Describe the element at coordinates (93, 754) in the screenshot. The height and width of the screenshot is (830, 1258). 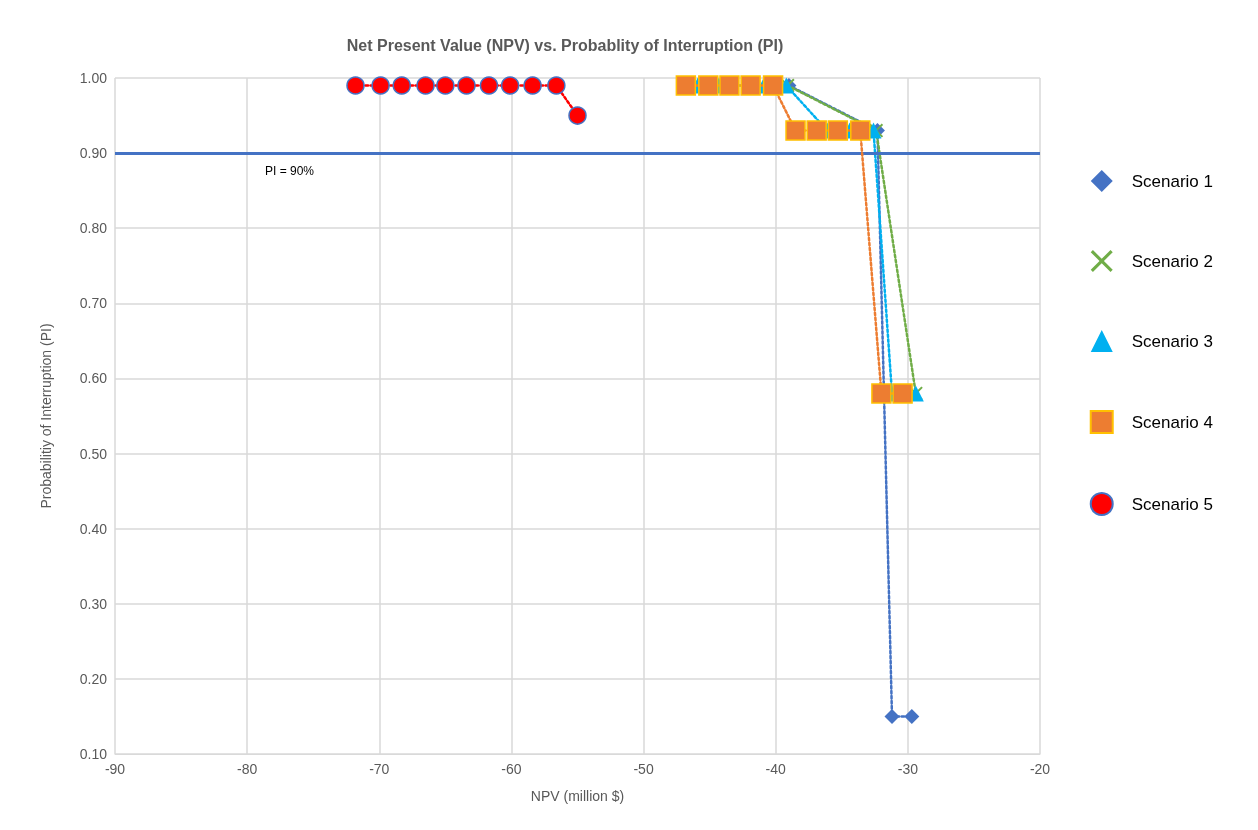
I see `y-tick-label: 0.10` at that location.